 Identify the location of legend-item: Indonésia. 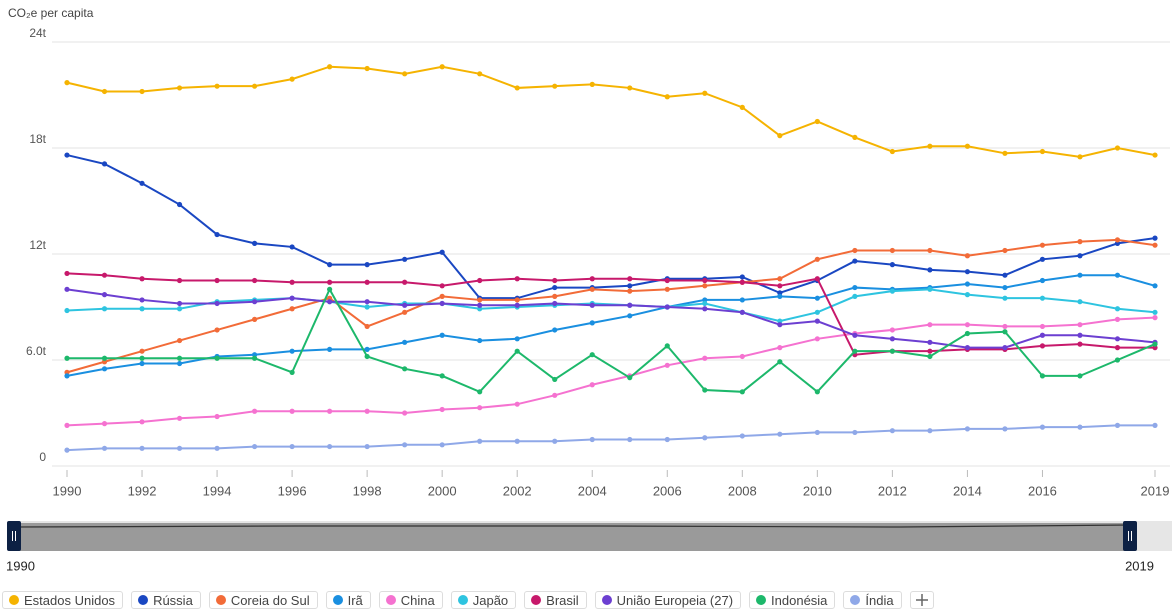
(792, 600).